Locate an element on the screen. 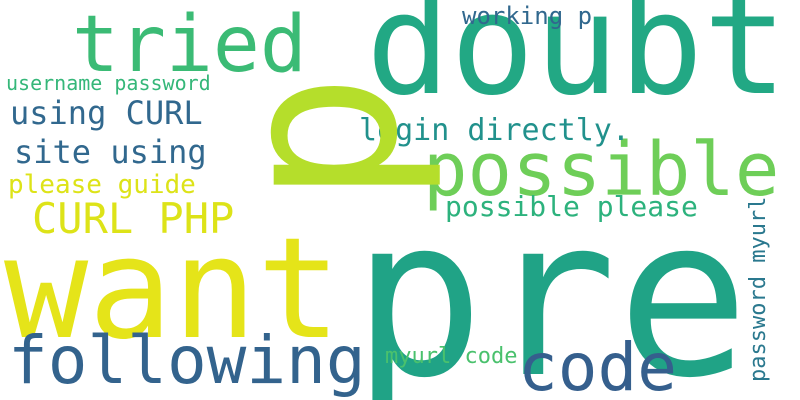  word-code: code is located at coordinates (597, 364).